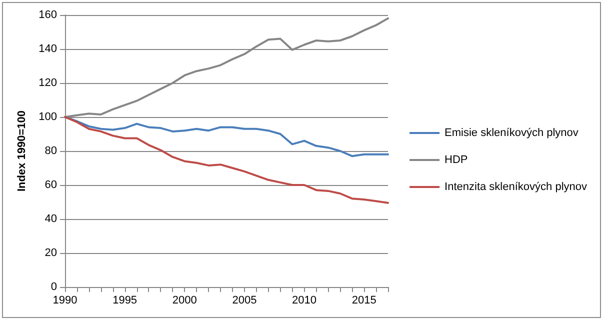  I want to click on y-tick-label: 120, so click(47, 83).